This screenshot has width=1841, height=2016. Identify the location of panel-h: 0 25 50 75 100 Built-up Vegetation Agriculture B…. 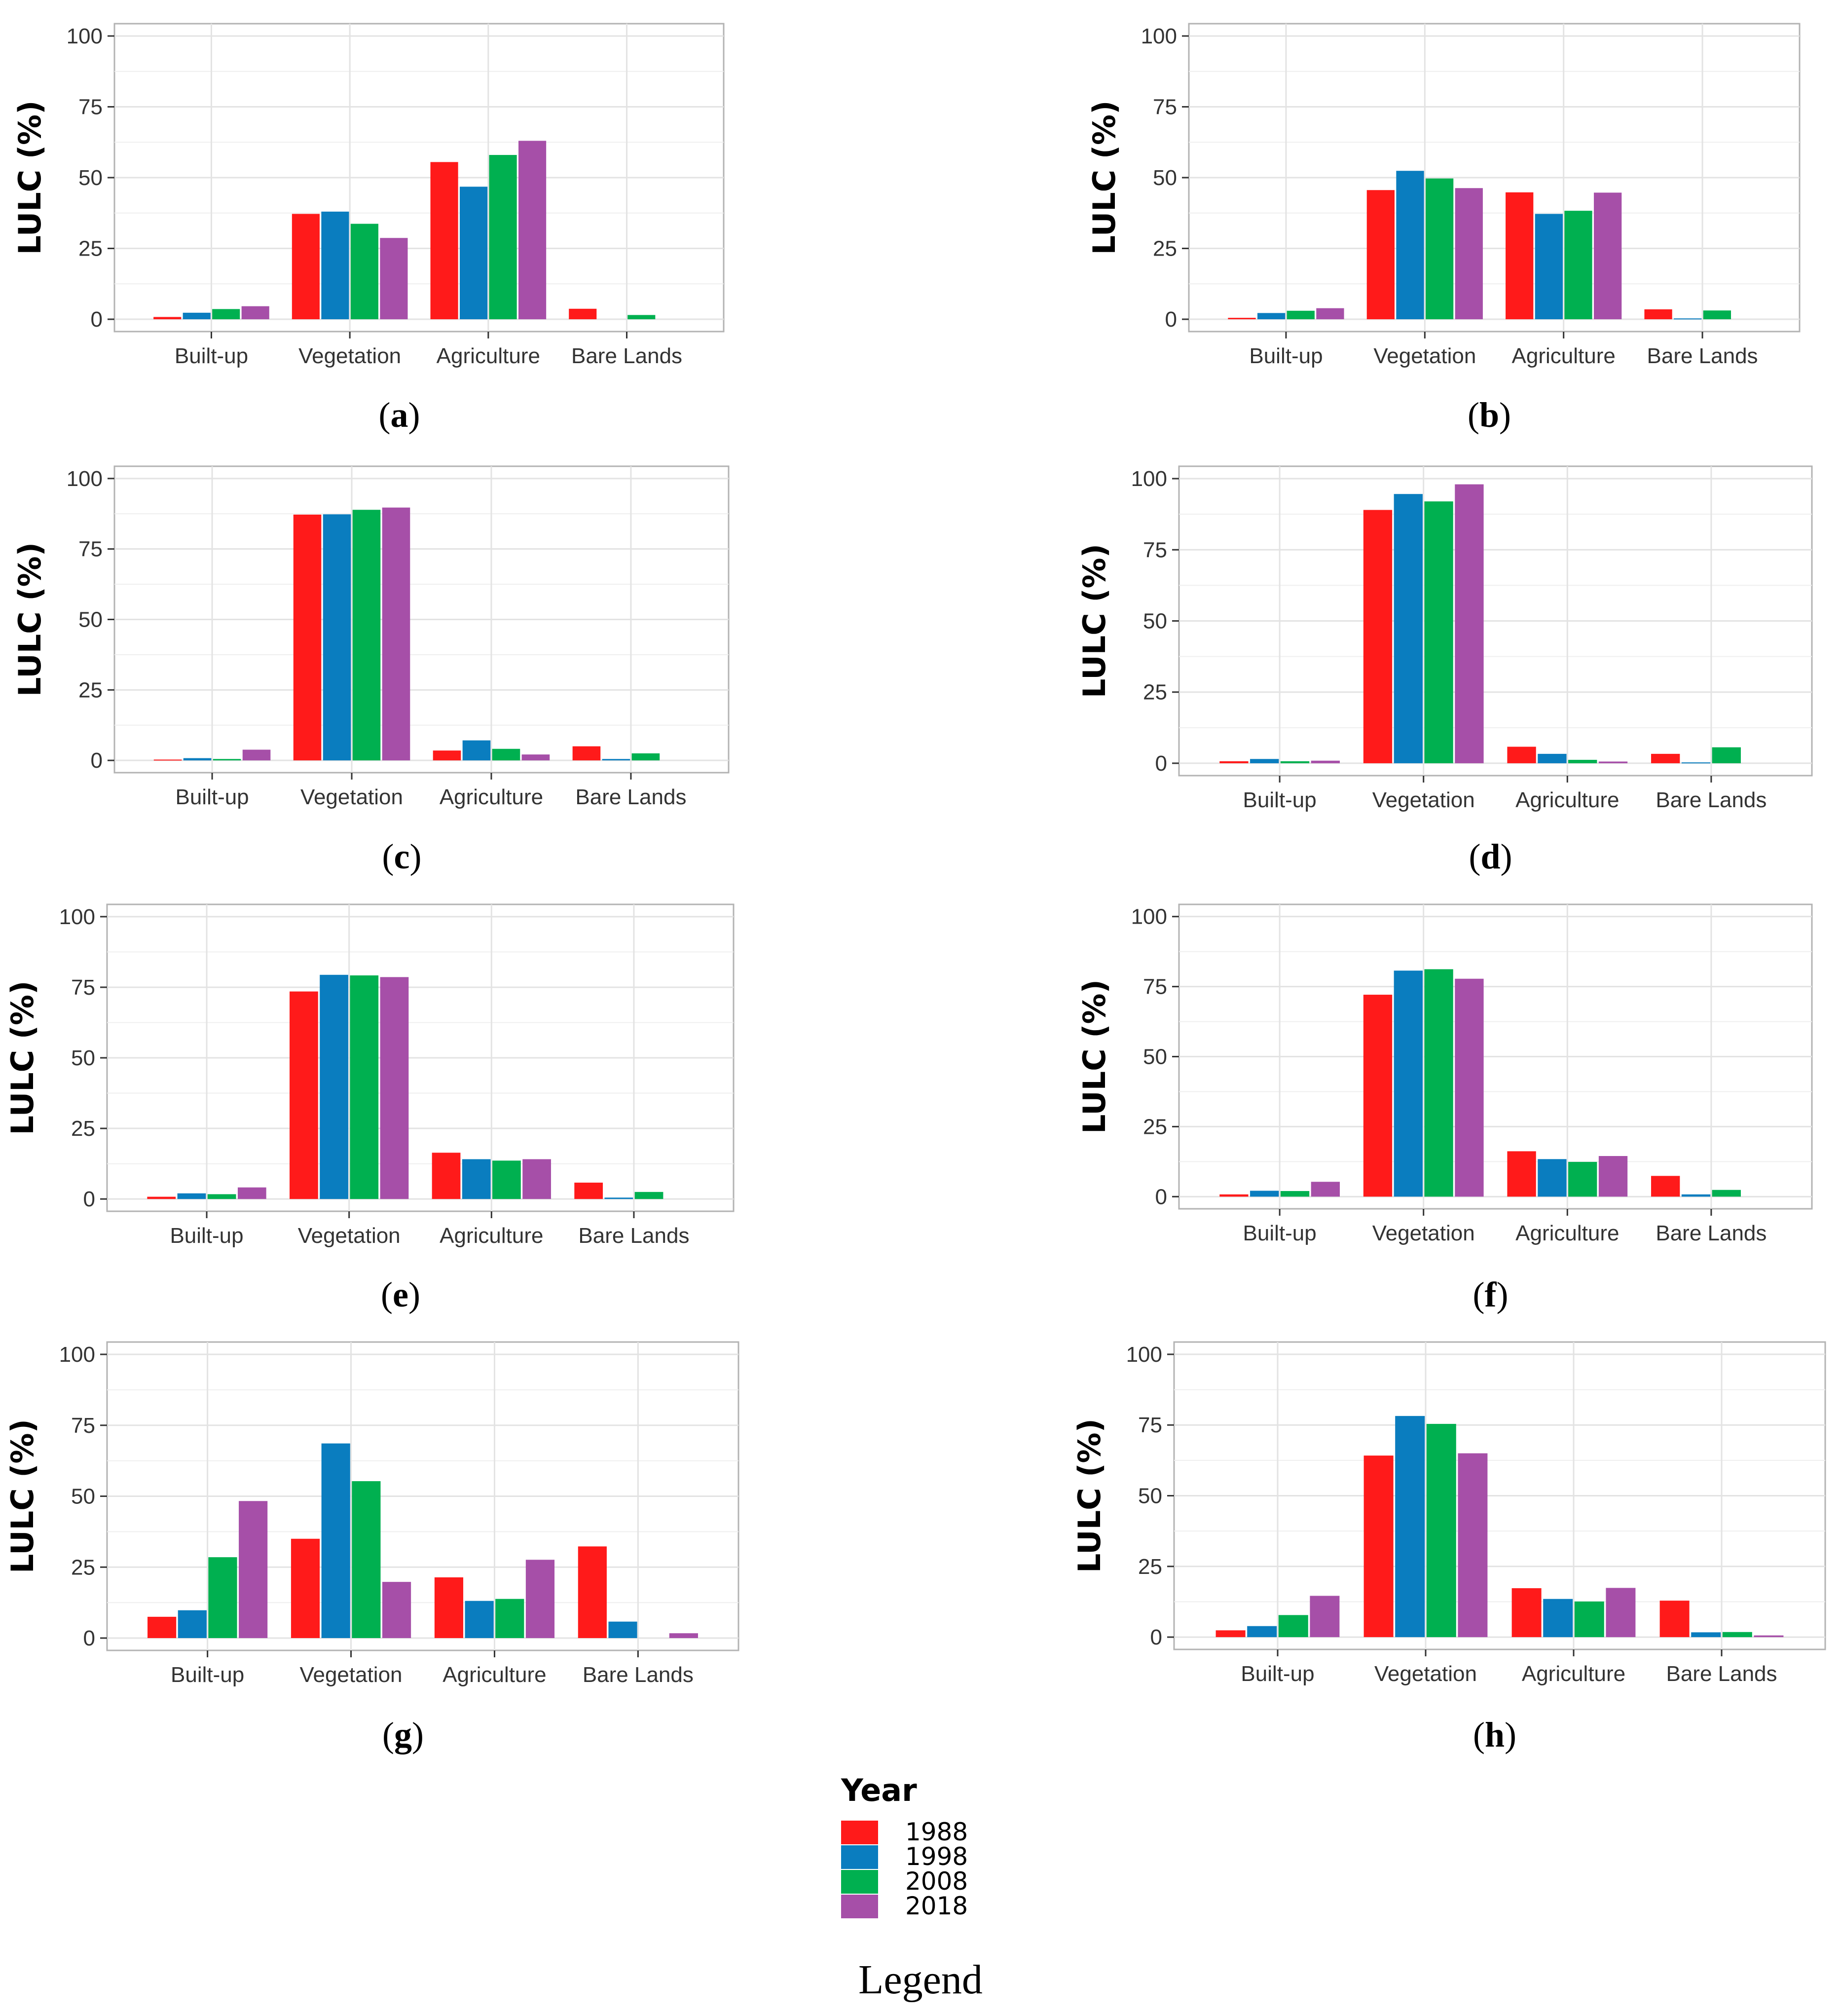
(1448, 1548).